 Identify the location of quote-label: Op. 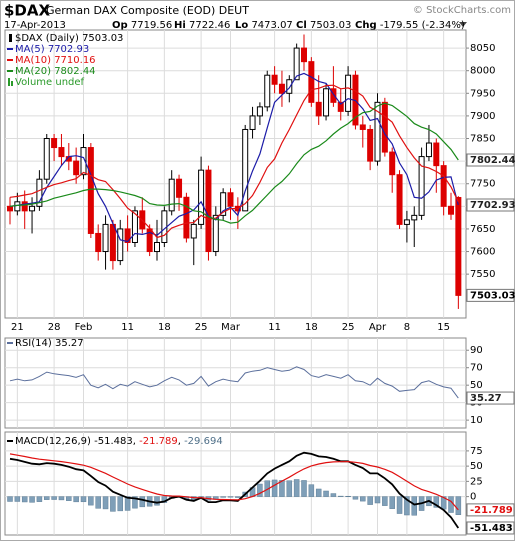
(120, 25).